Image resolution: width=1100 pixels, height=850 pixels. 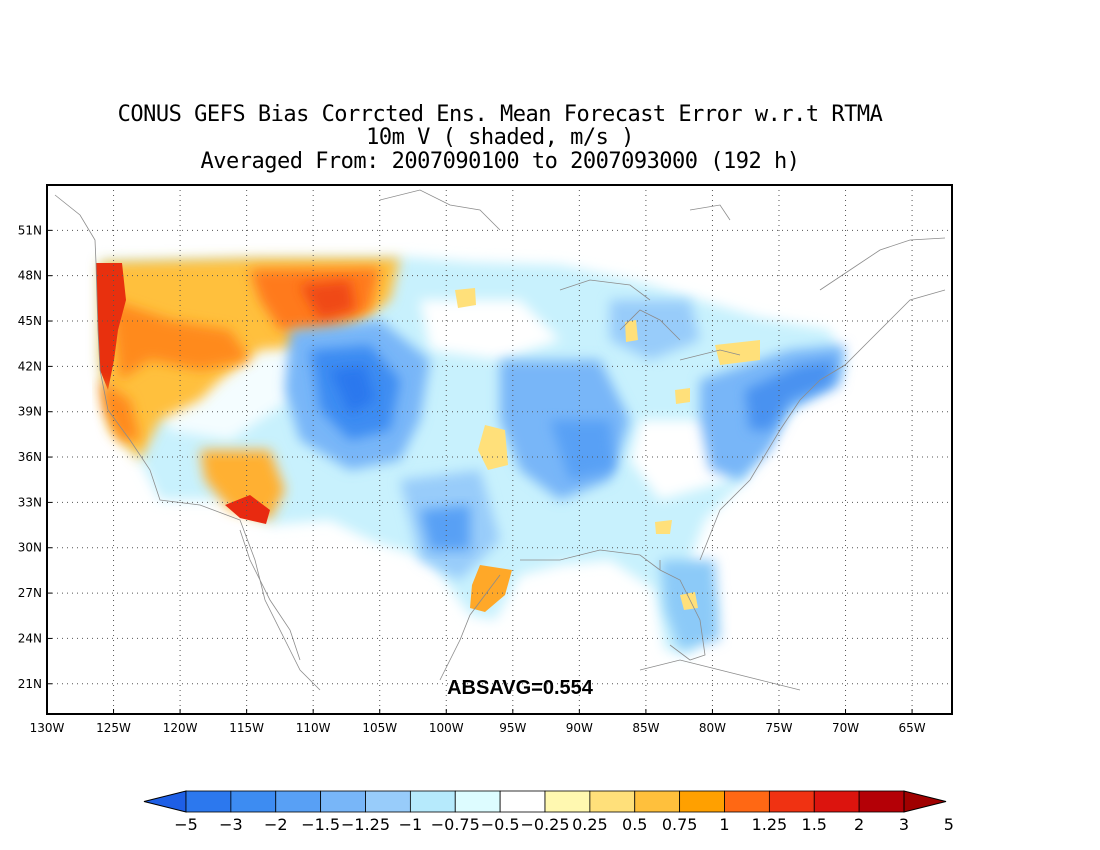 What do you see at coordinates (113, 728) in the screenshot?
I see `lon-tick-label: 125W` at bounding box center [113, 728].